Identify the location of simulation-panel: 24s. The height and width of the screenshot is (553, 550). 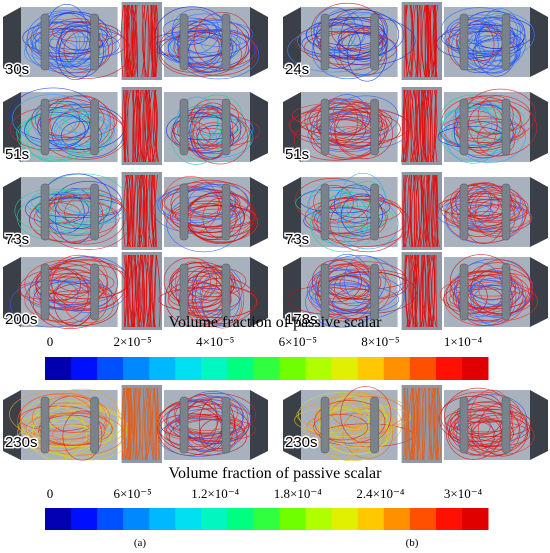
(415, 42).